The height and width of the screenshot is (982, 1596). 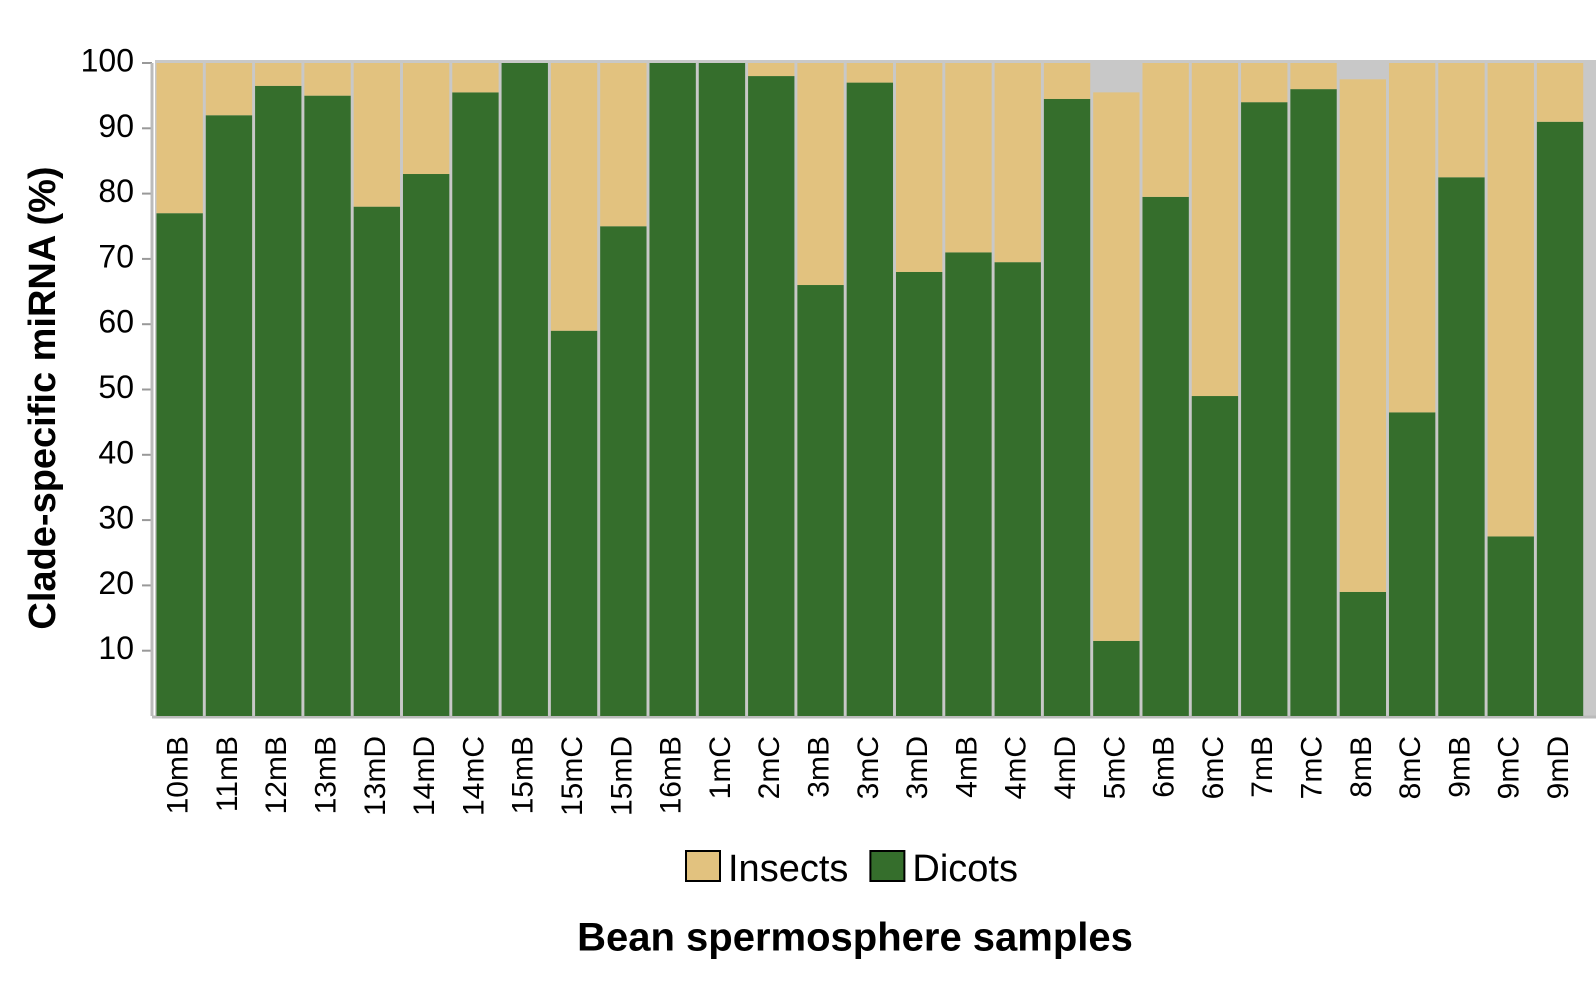 I want to click on x-tick-label: 10mB, so click(x=178, y=775).